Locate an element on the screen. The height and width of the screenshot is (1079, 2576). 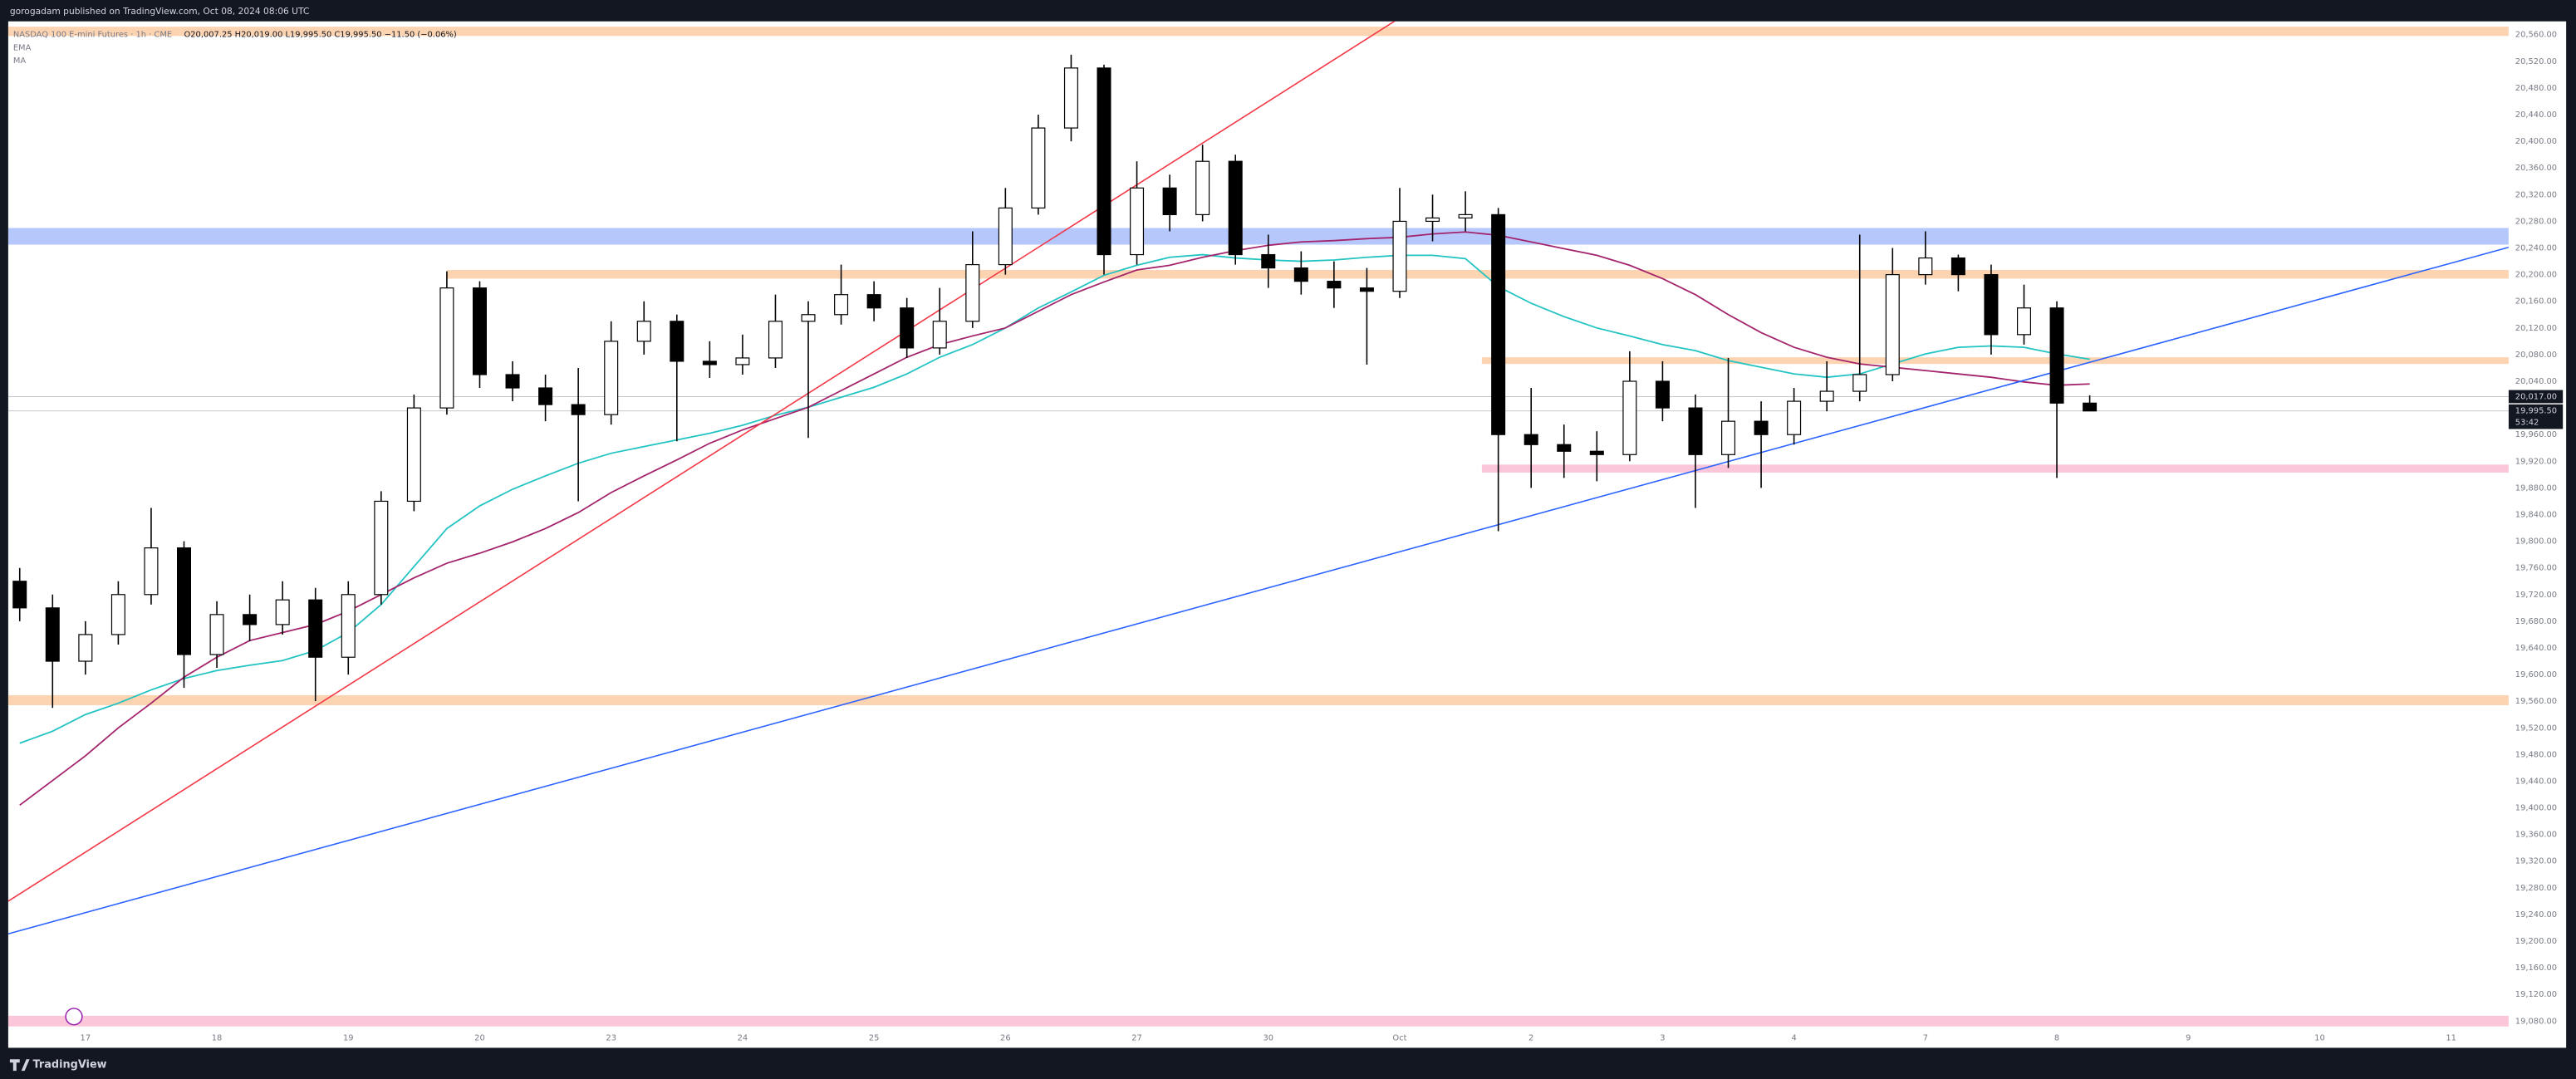
x-tick-label: 30 is located at coordinates (1268, 1038).